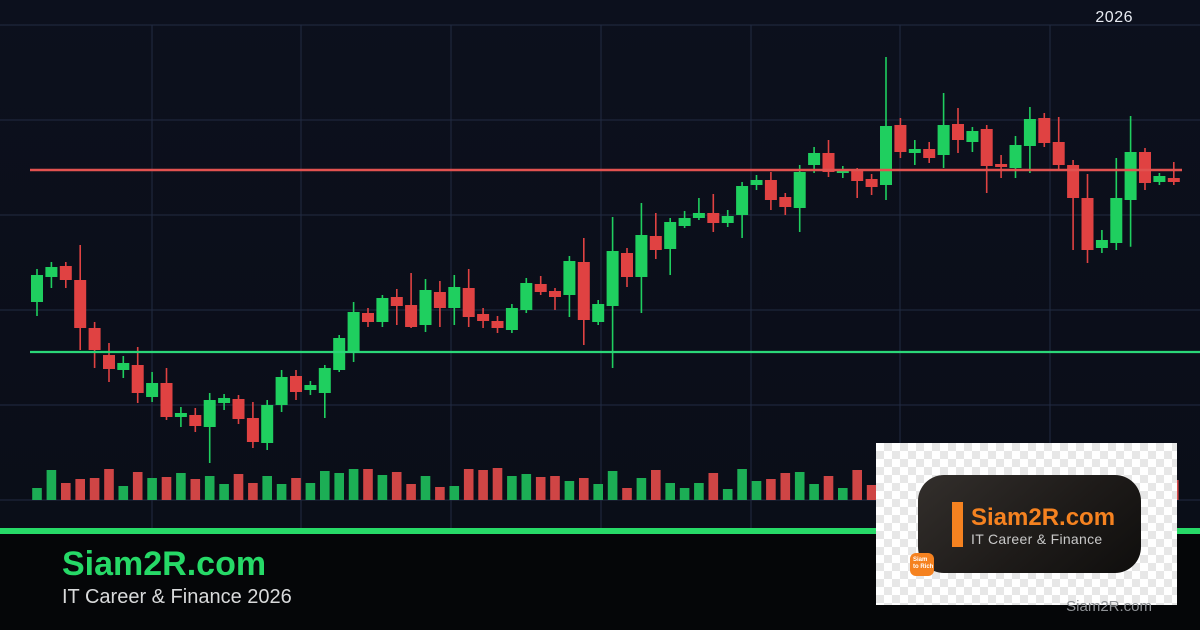  I want to click on siam-to-rich-logo: Siam to Rich, so click(922, 564).